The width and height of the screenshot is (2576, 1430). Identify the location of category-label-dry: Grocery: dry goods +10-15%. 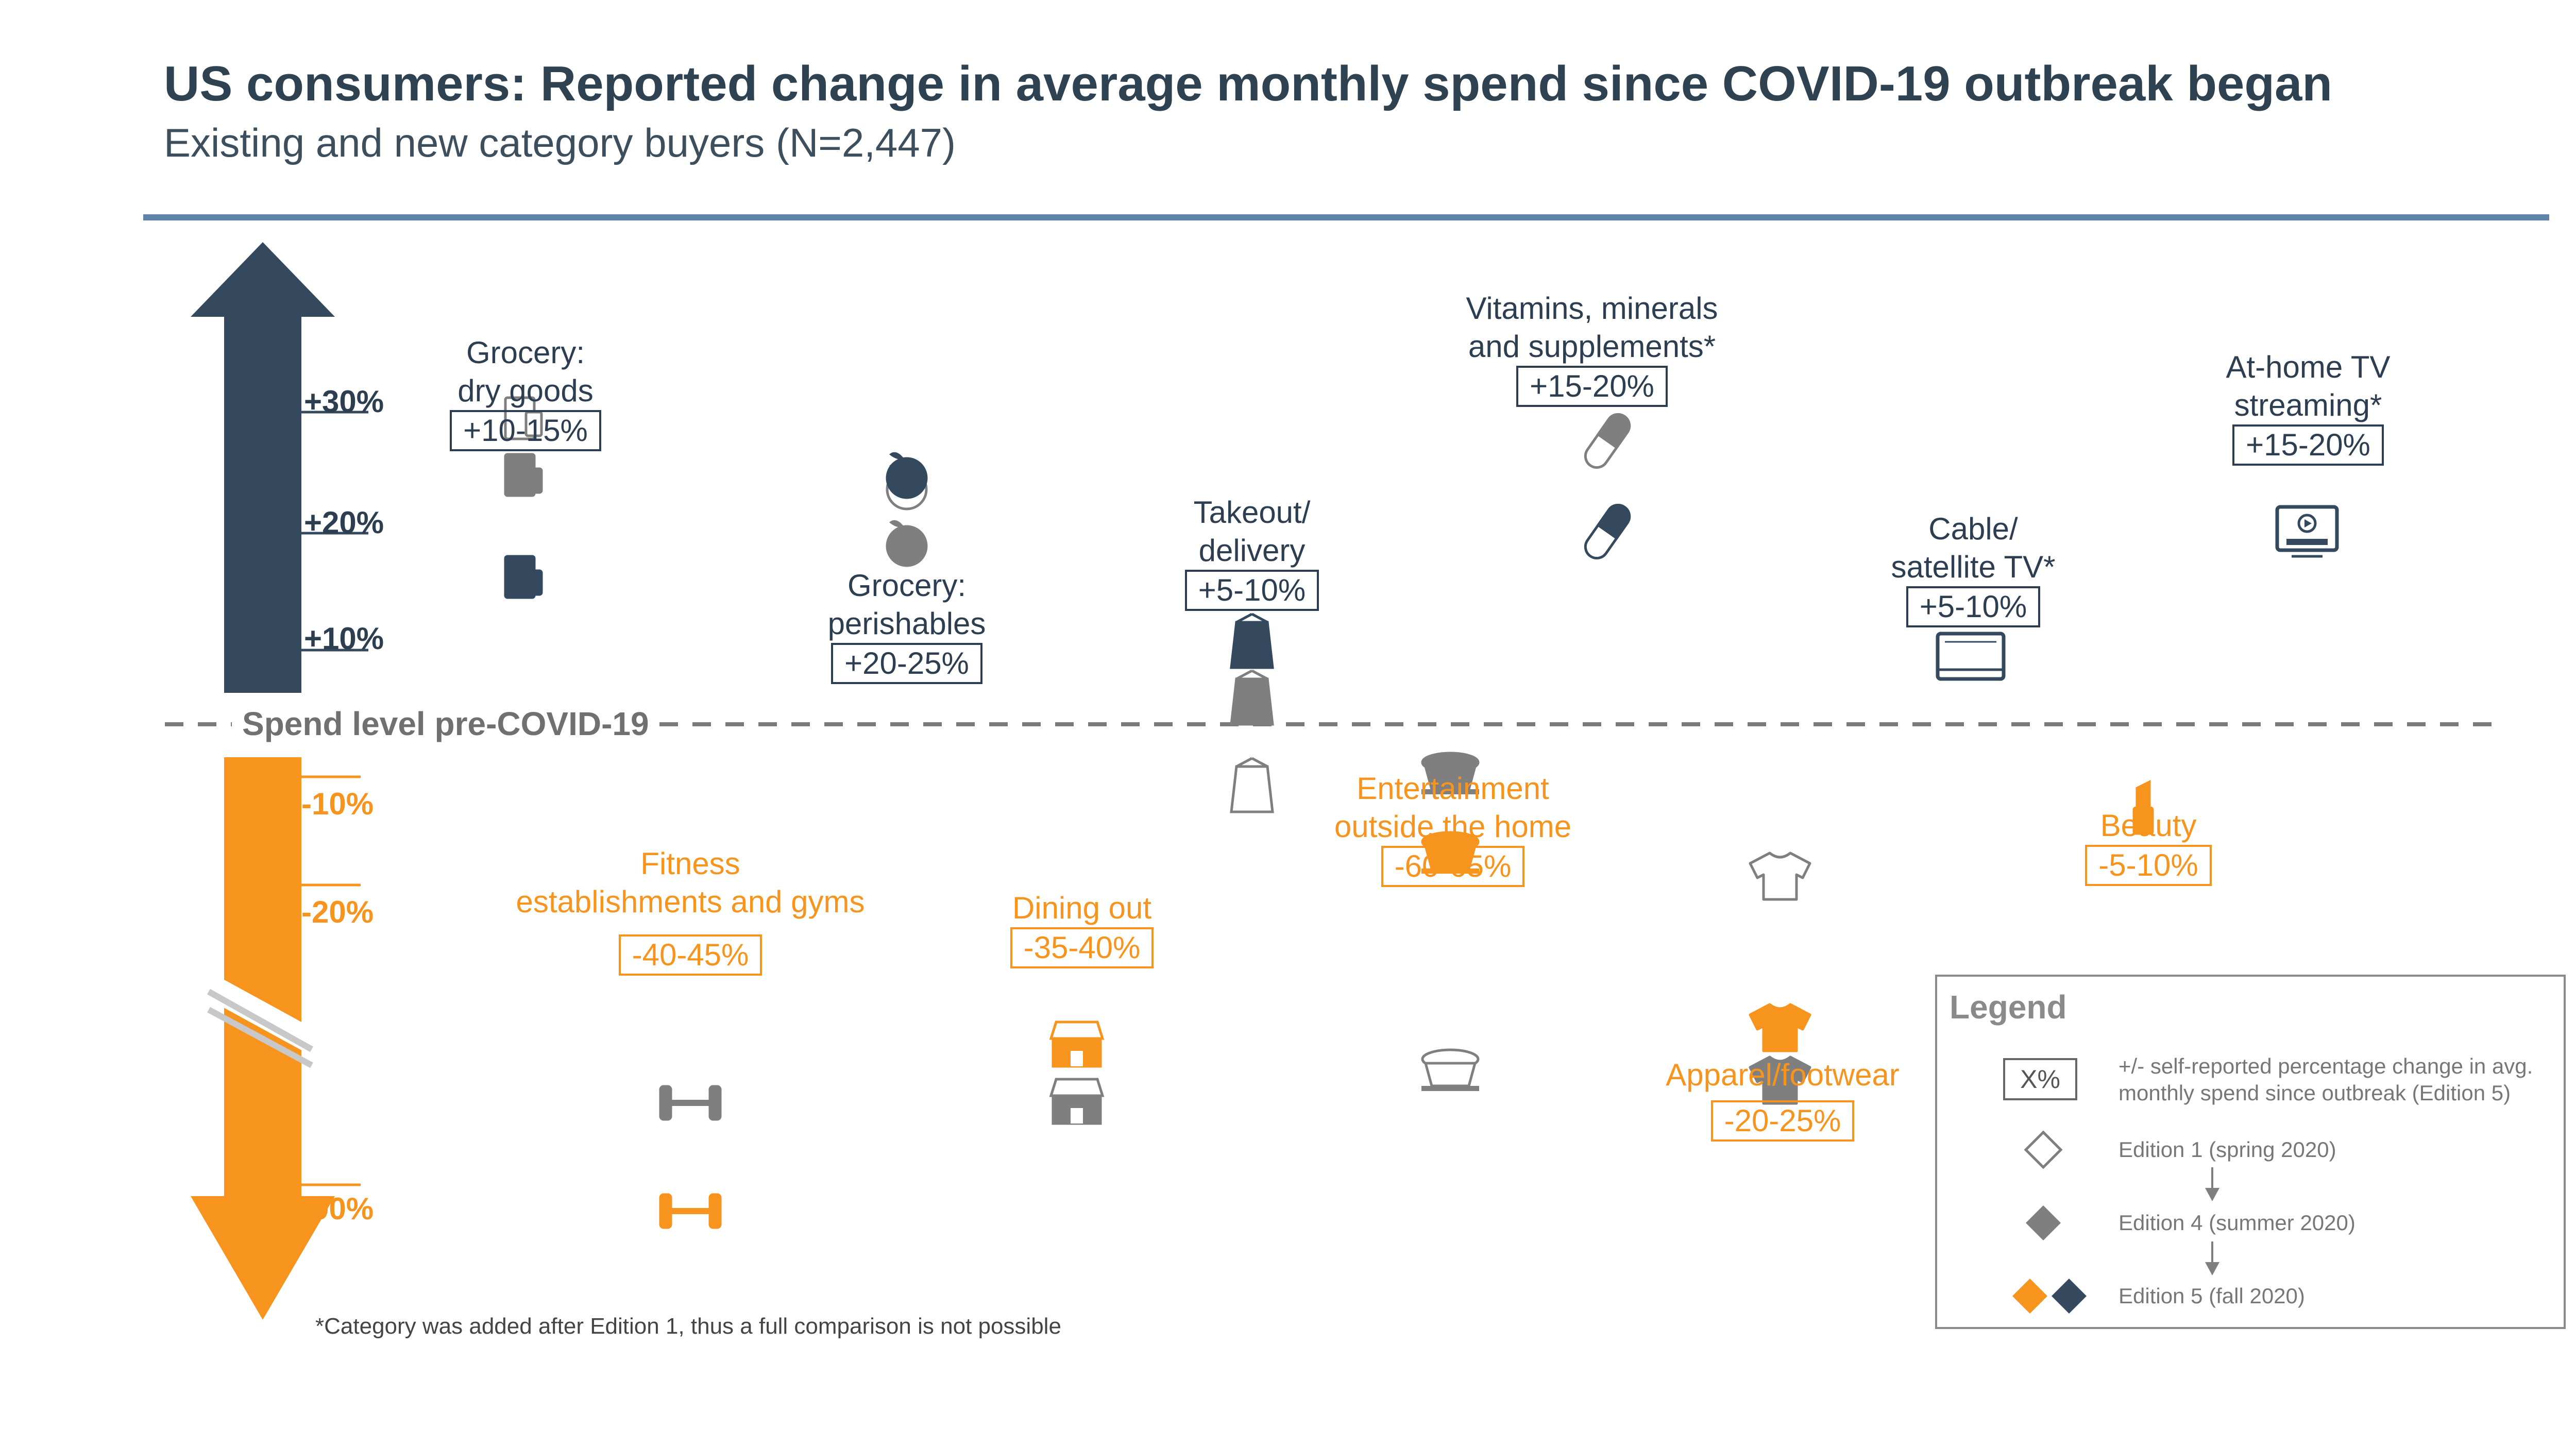
(525, 392).